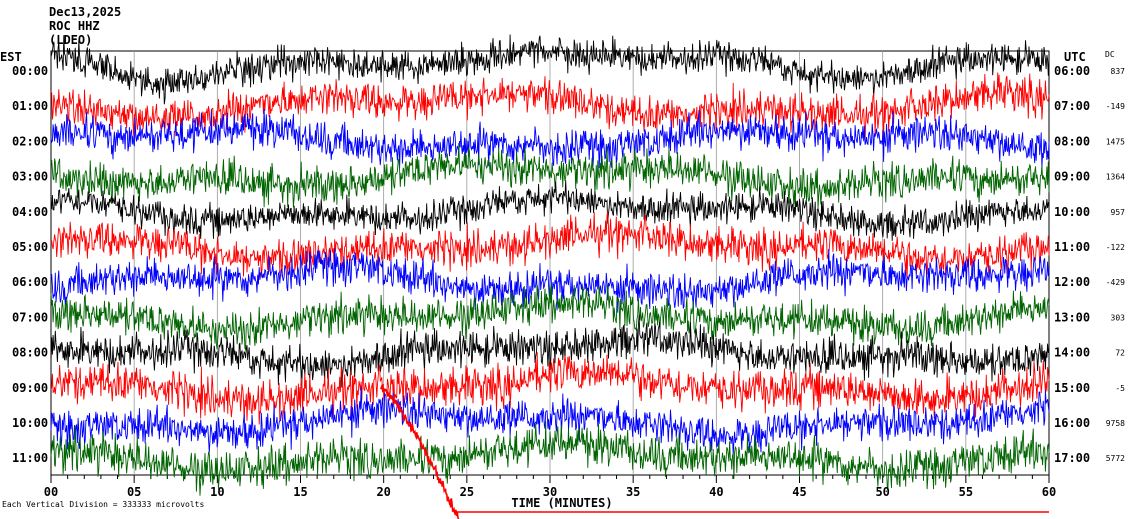 Image resolution: width=1130 pixels, height=519 pixels. What do you see at coordinates (30, 353) in the screenshot?
I see `est-label: 08:00` at bounding box center [30, 353].